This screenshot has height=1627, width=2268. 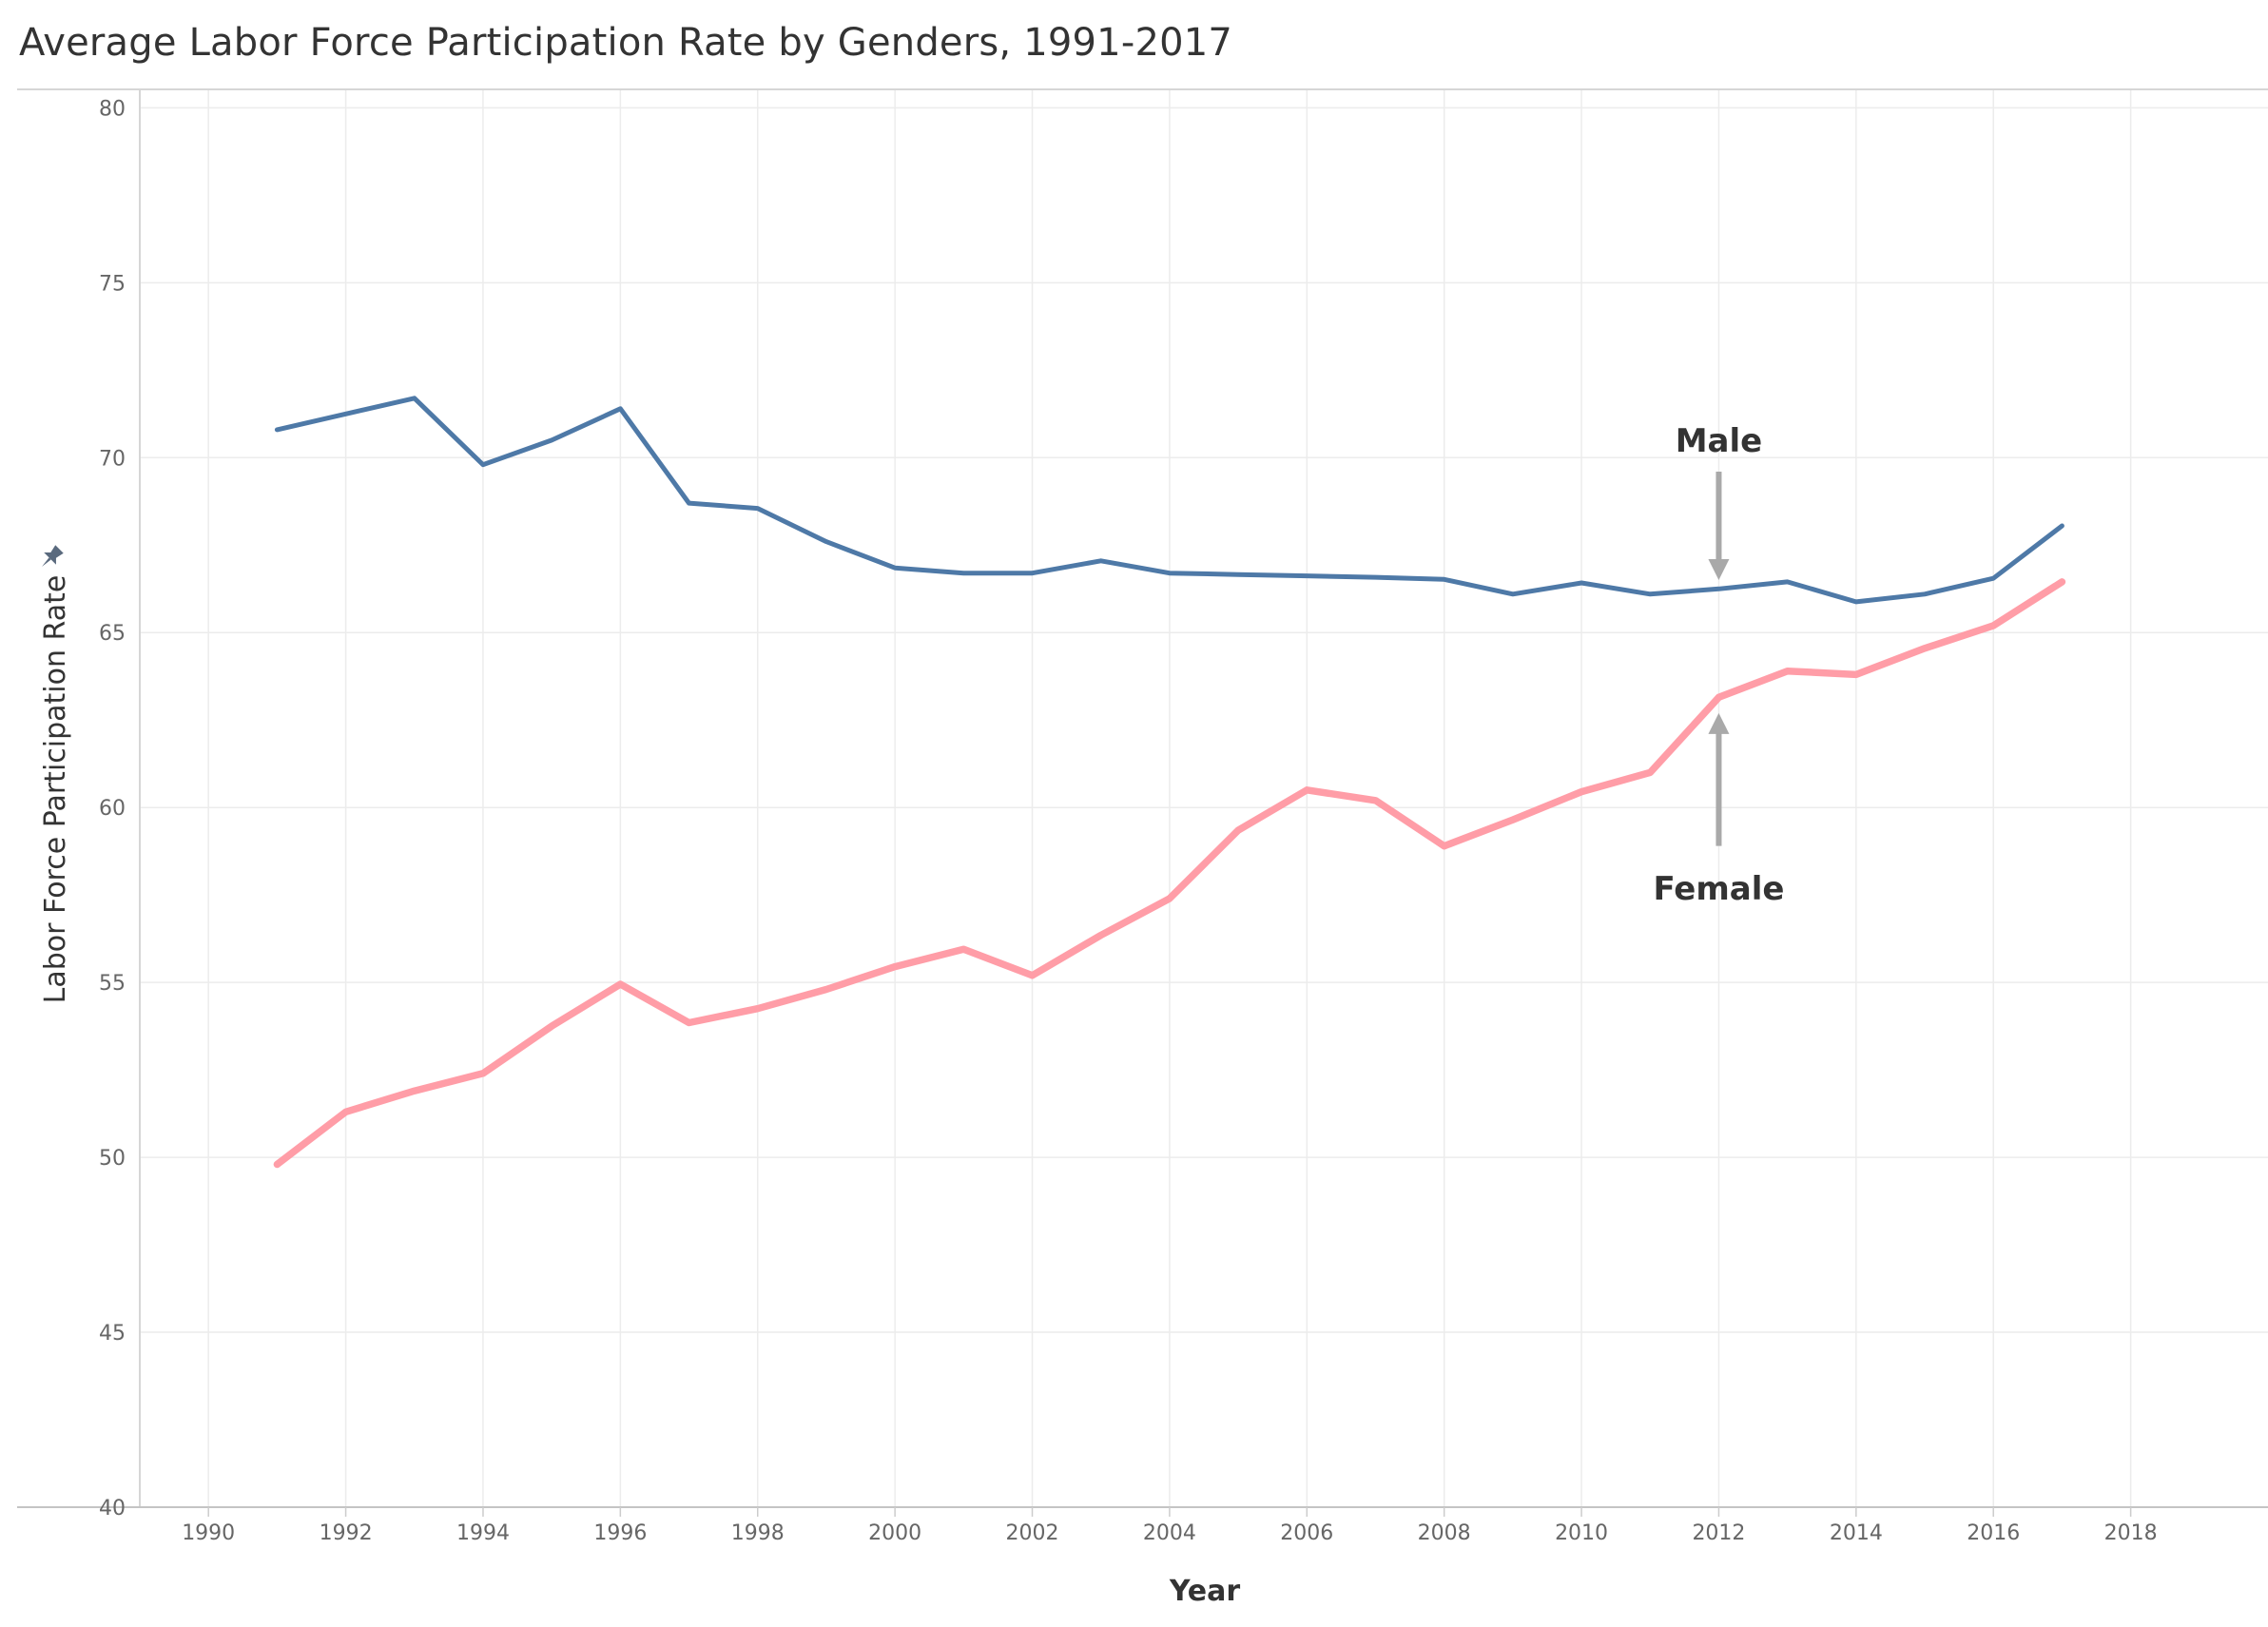 What do you see at coordinates (112, 634) in the screenshot?
I see `y-tick-label: 65` at bounding box center [112, 634].